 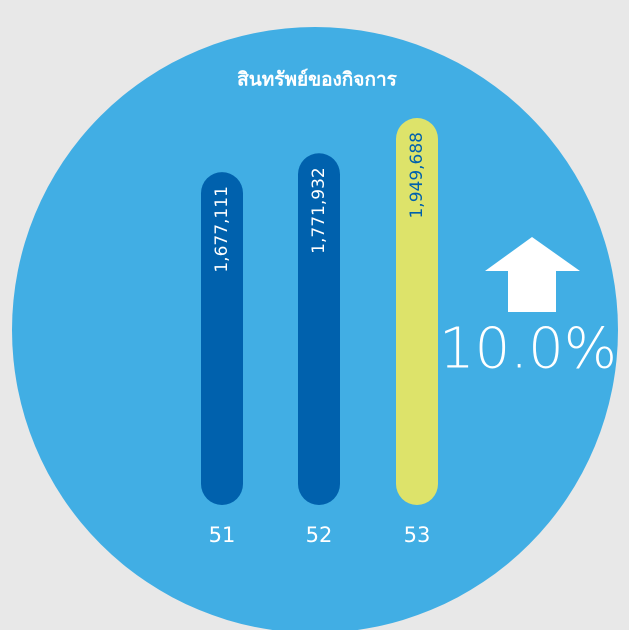 What do you see at coordinates (528, 348) in the screenshot?
I see `annotation: 10.0%` at bounding box center [528, 348].